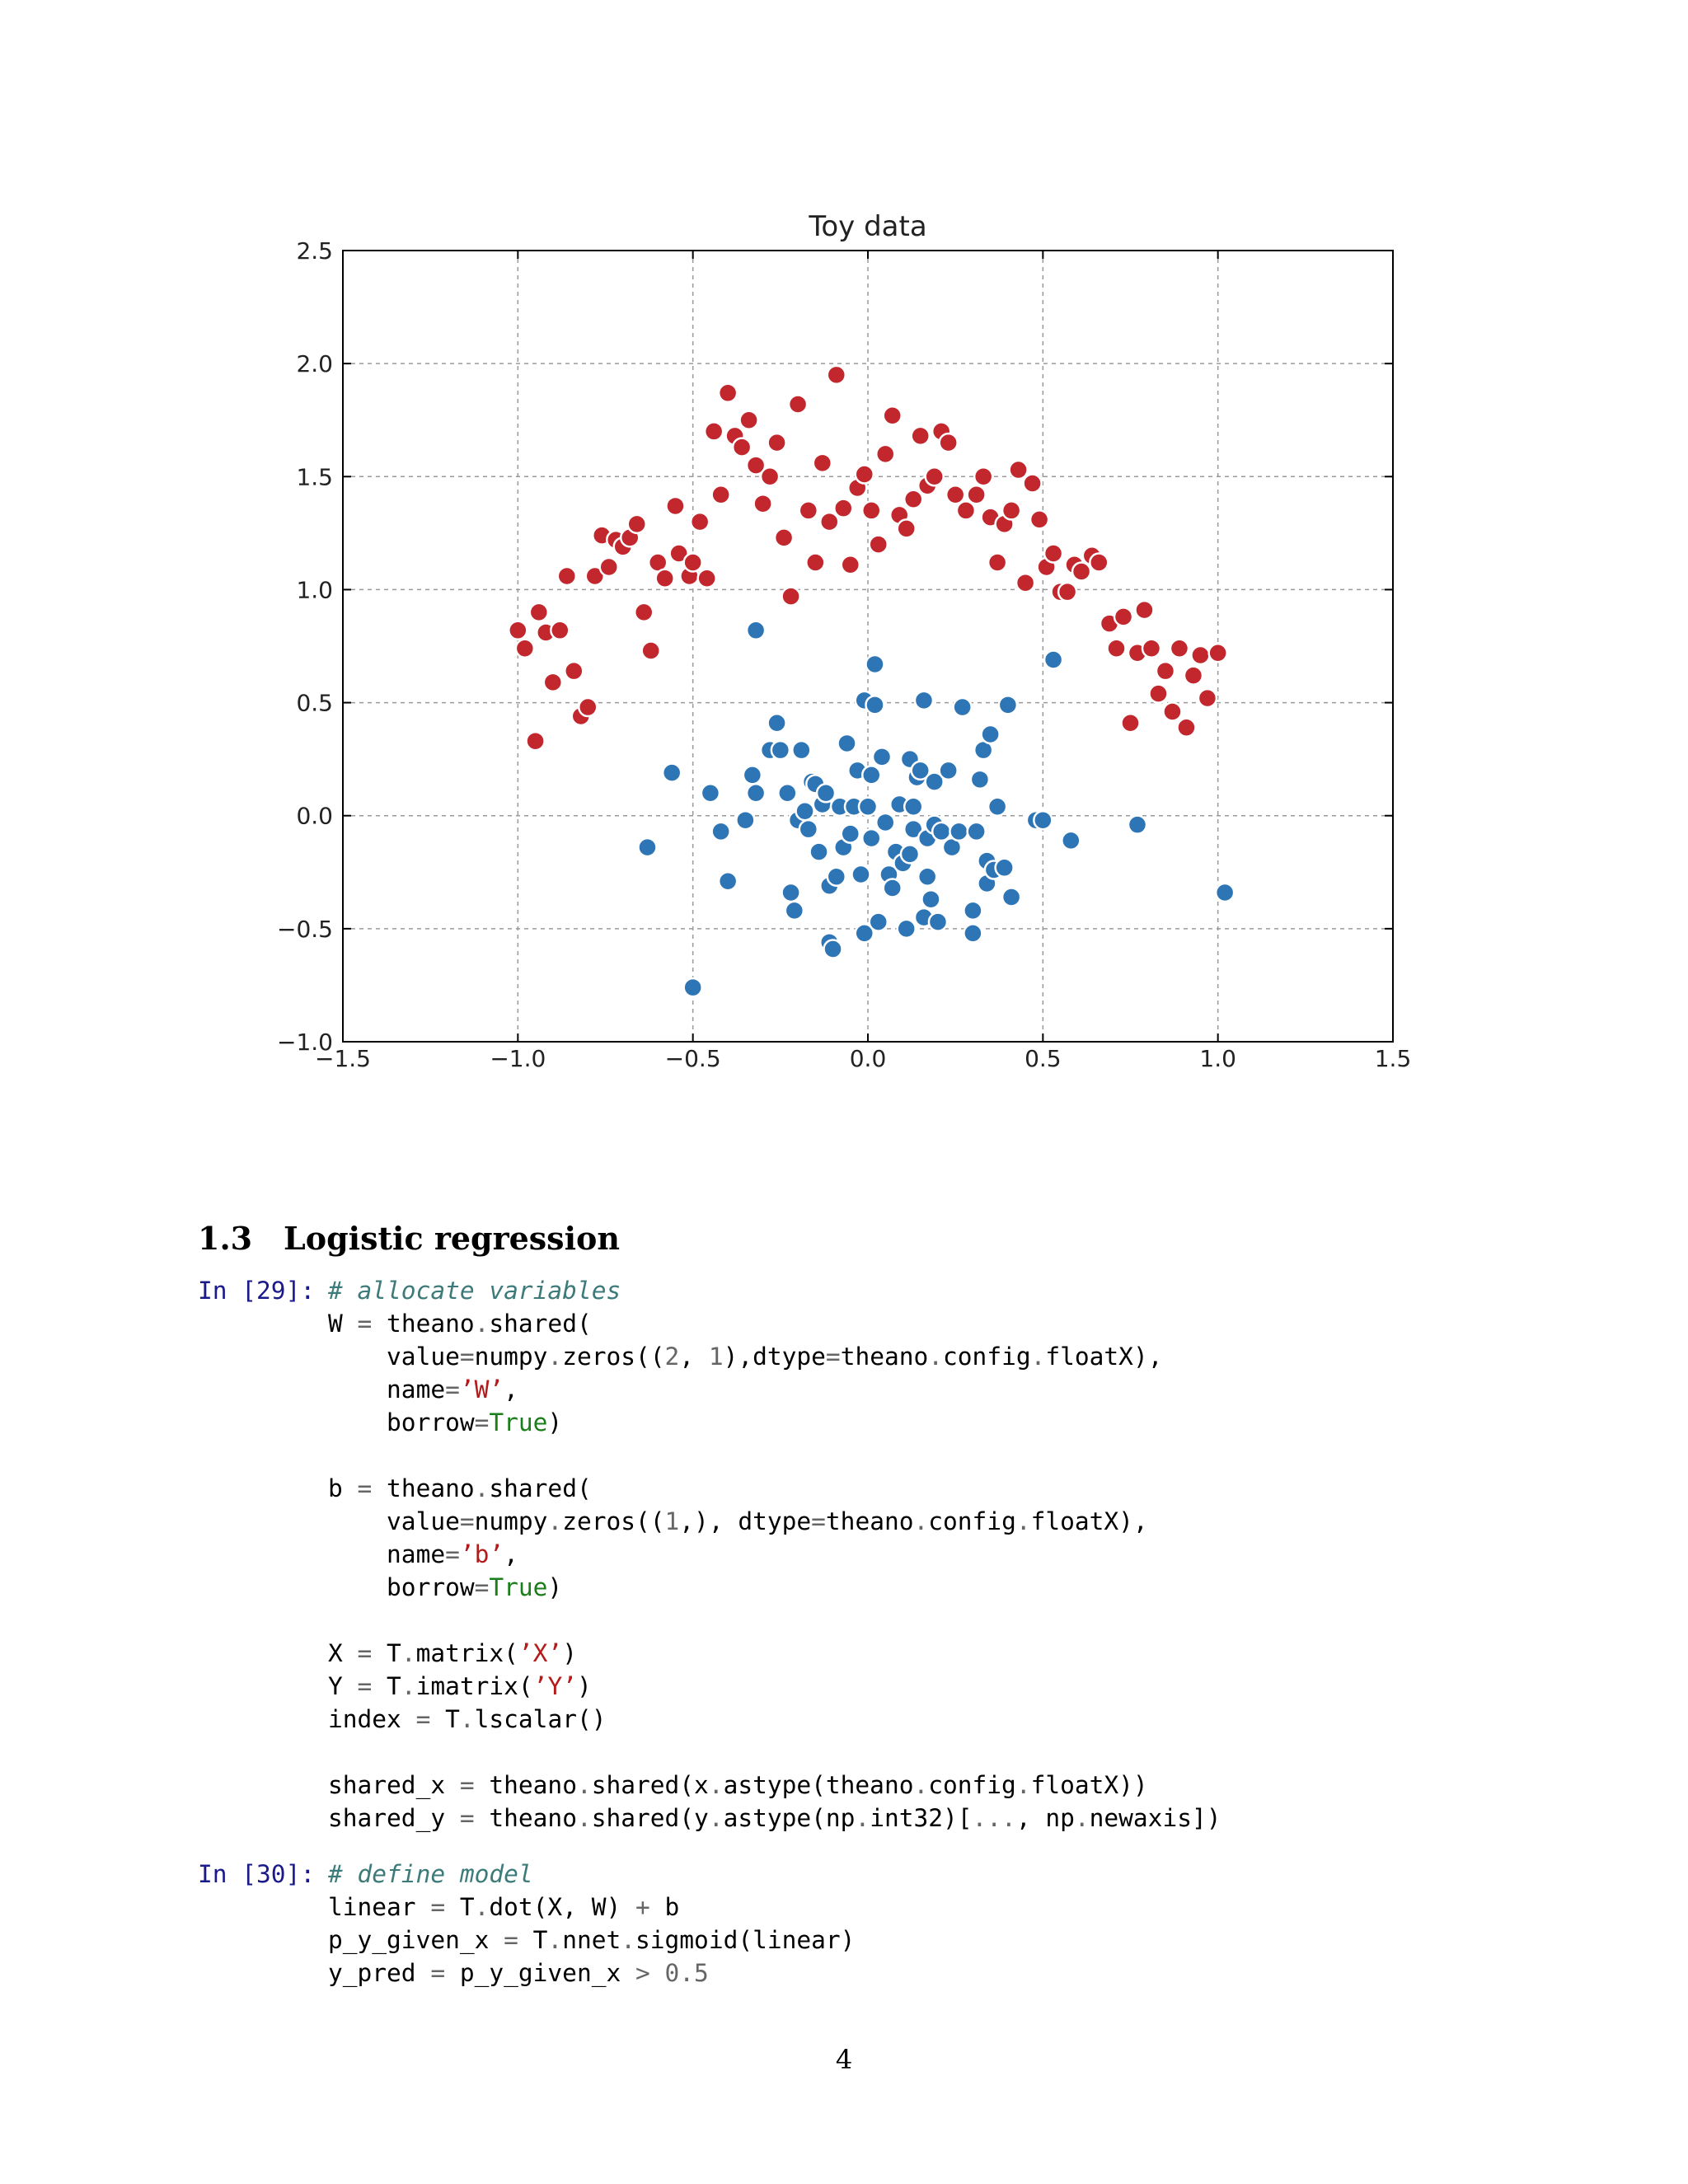 This screenshot has height=2184, width=1688. Describe the element at coordinates (867, 226) in the screenshot. I see `chart-title: Toy data` at that location.